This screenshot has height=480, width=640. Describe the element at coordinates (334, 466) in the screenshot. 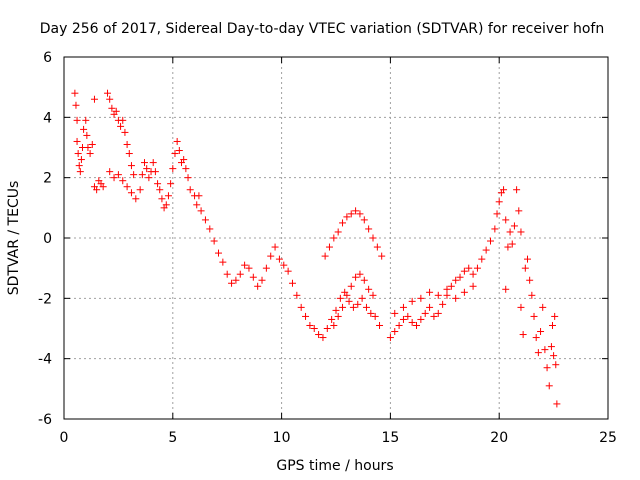

I see `x-axis-label: GPS time / hours` at that location.